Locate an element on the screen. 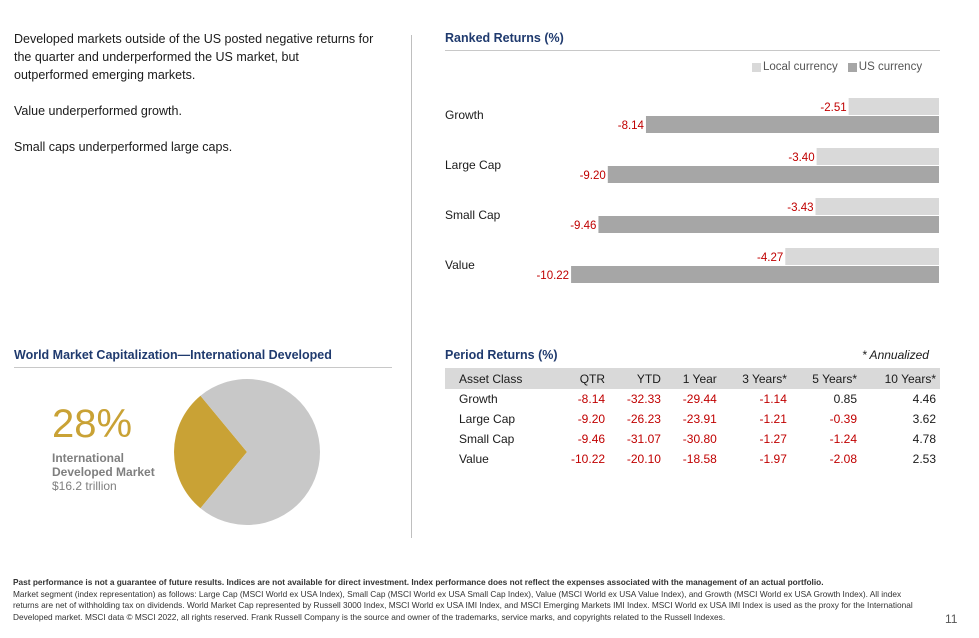  return-cell: -1.14 is located at coordinates (773, 399).